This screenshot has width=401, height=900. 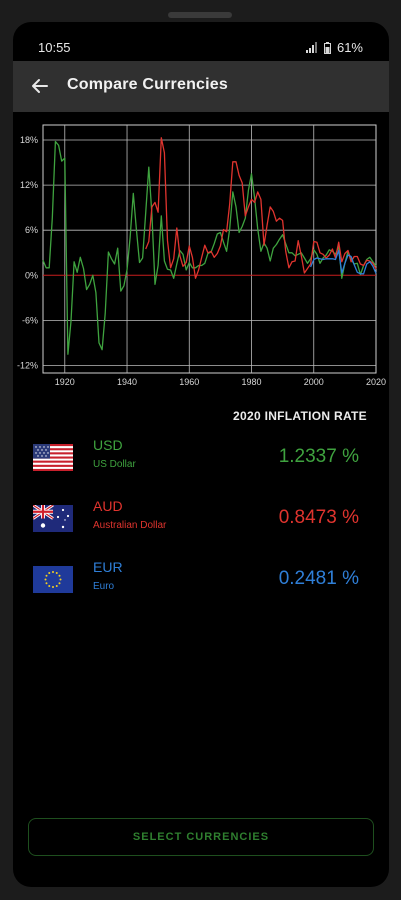 What do you see at coordinates (327, 47) in the screenshot?
I see `battery-icon` at bounding box center [327, 47].